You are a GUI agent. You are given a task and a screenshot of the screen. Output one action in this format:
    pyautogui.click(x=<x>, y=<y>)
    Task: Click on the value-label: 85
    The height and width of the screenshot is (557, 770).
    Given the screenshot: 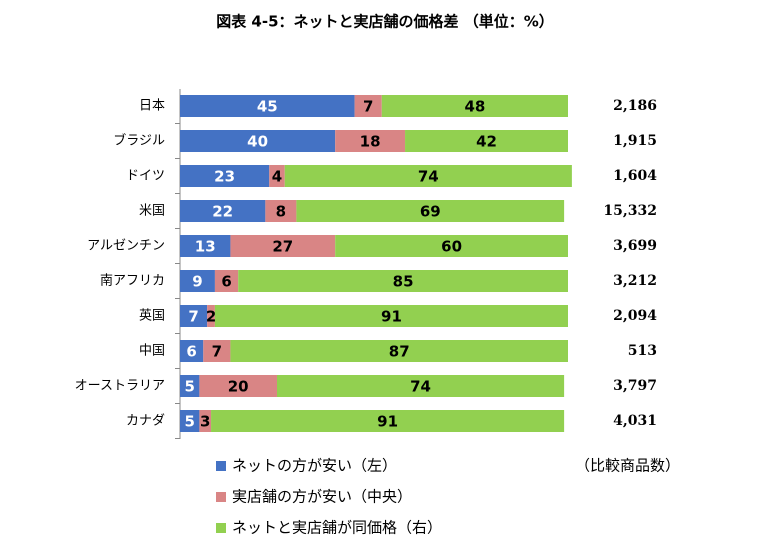 What is the action you would take?
    pyautogui.click(x=403, y=282)
    